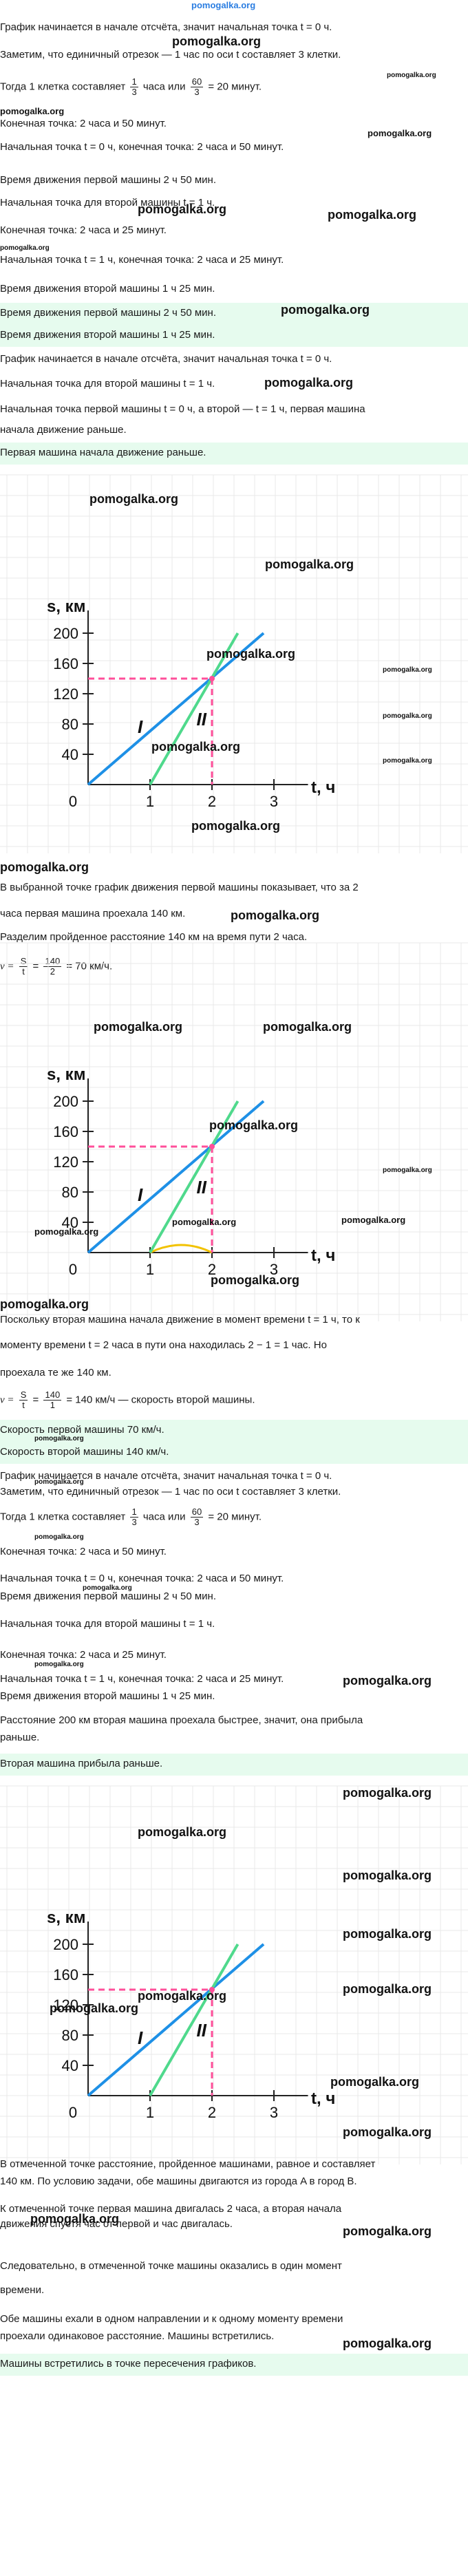 Image resolution: width=468 pixels, height=2576 pixels. I want to click on fraction-numerator: 1, so click(134, 81).